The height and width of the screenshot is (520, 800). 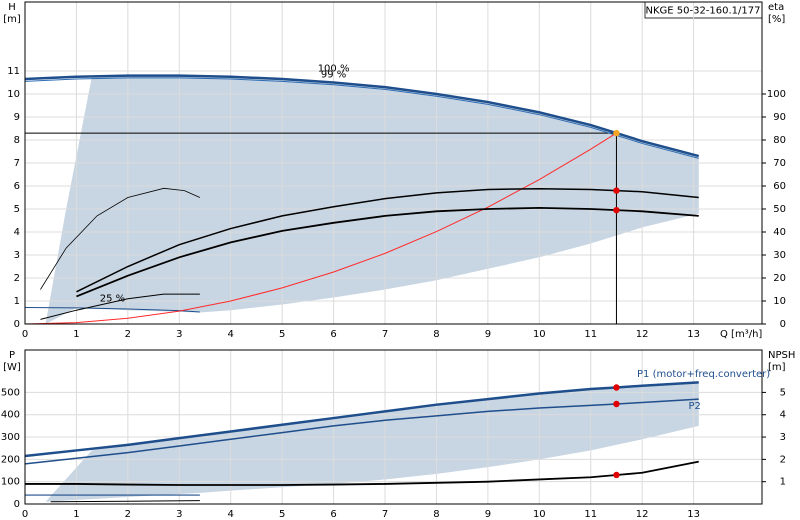 What do you see at coordinates (12, 7) in the screenshot?
I see `y-axis-label: H` at bounding box center [12, 7].